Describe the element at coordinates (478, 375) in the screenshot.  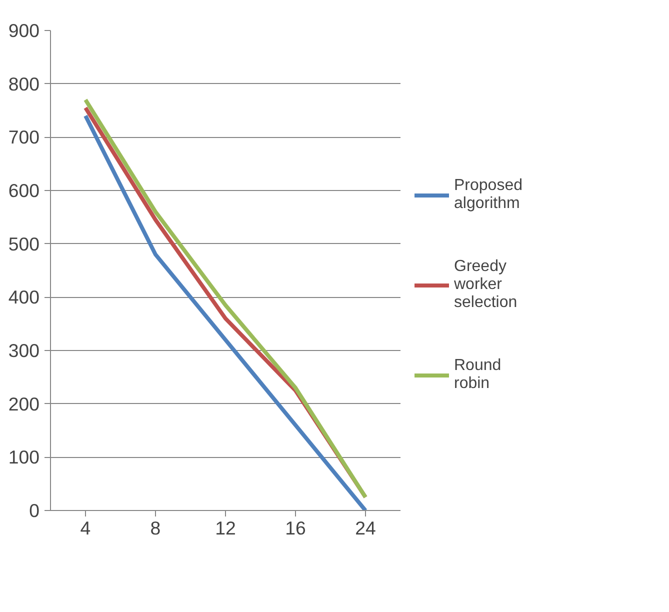
I see `legend-label: Round robin` at that location.